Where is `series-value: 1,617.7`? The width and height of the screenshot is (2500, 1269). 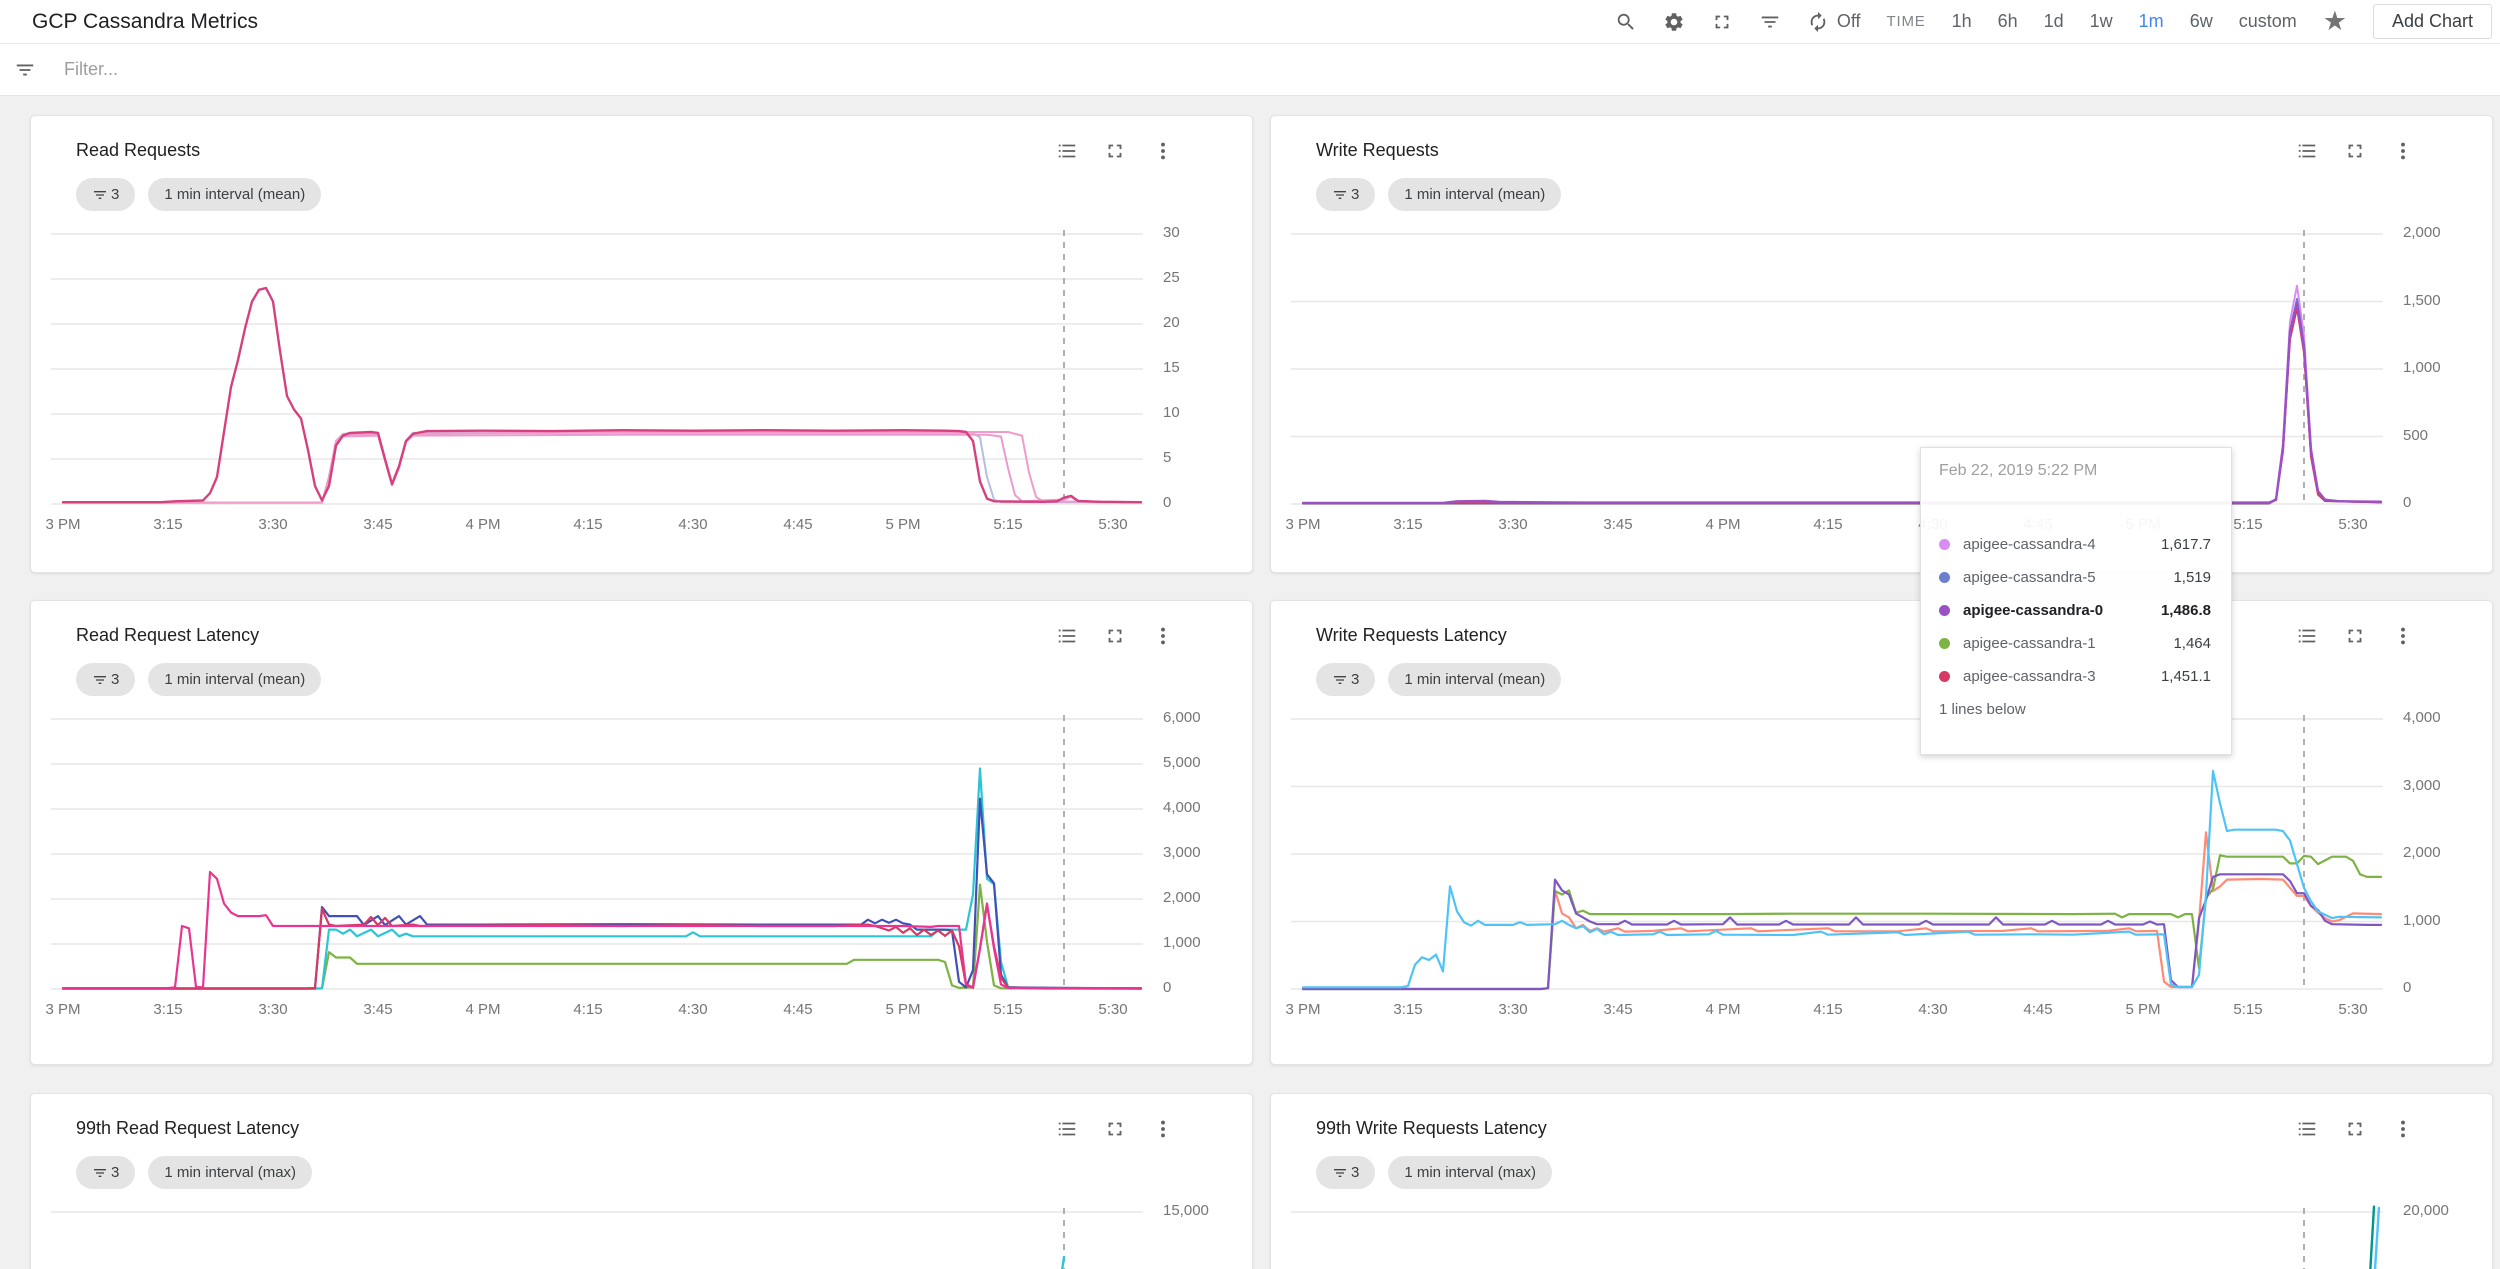
series-value: 1,617.7 is located at coordinates (2185, 544).